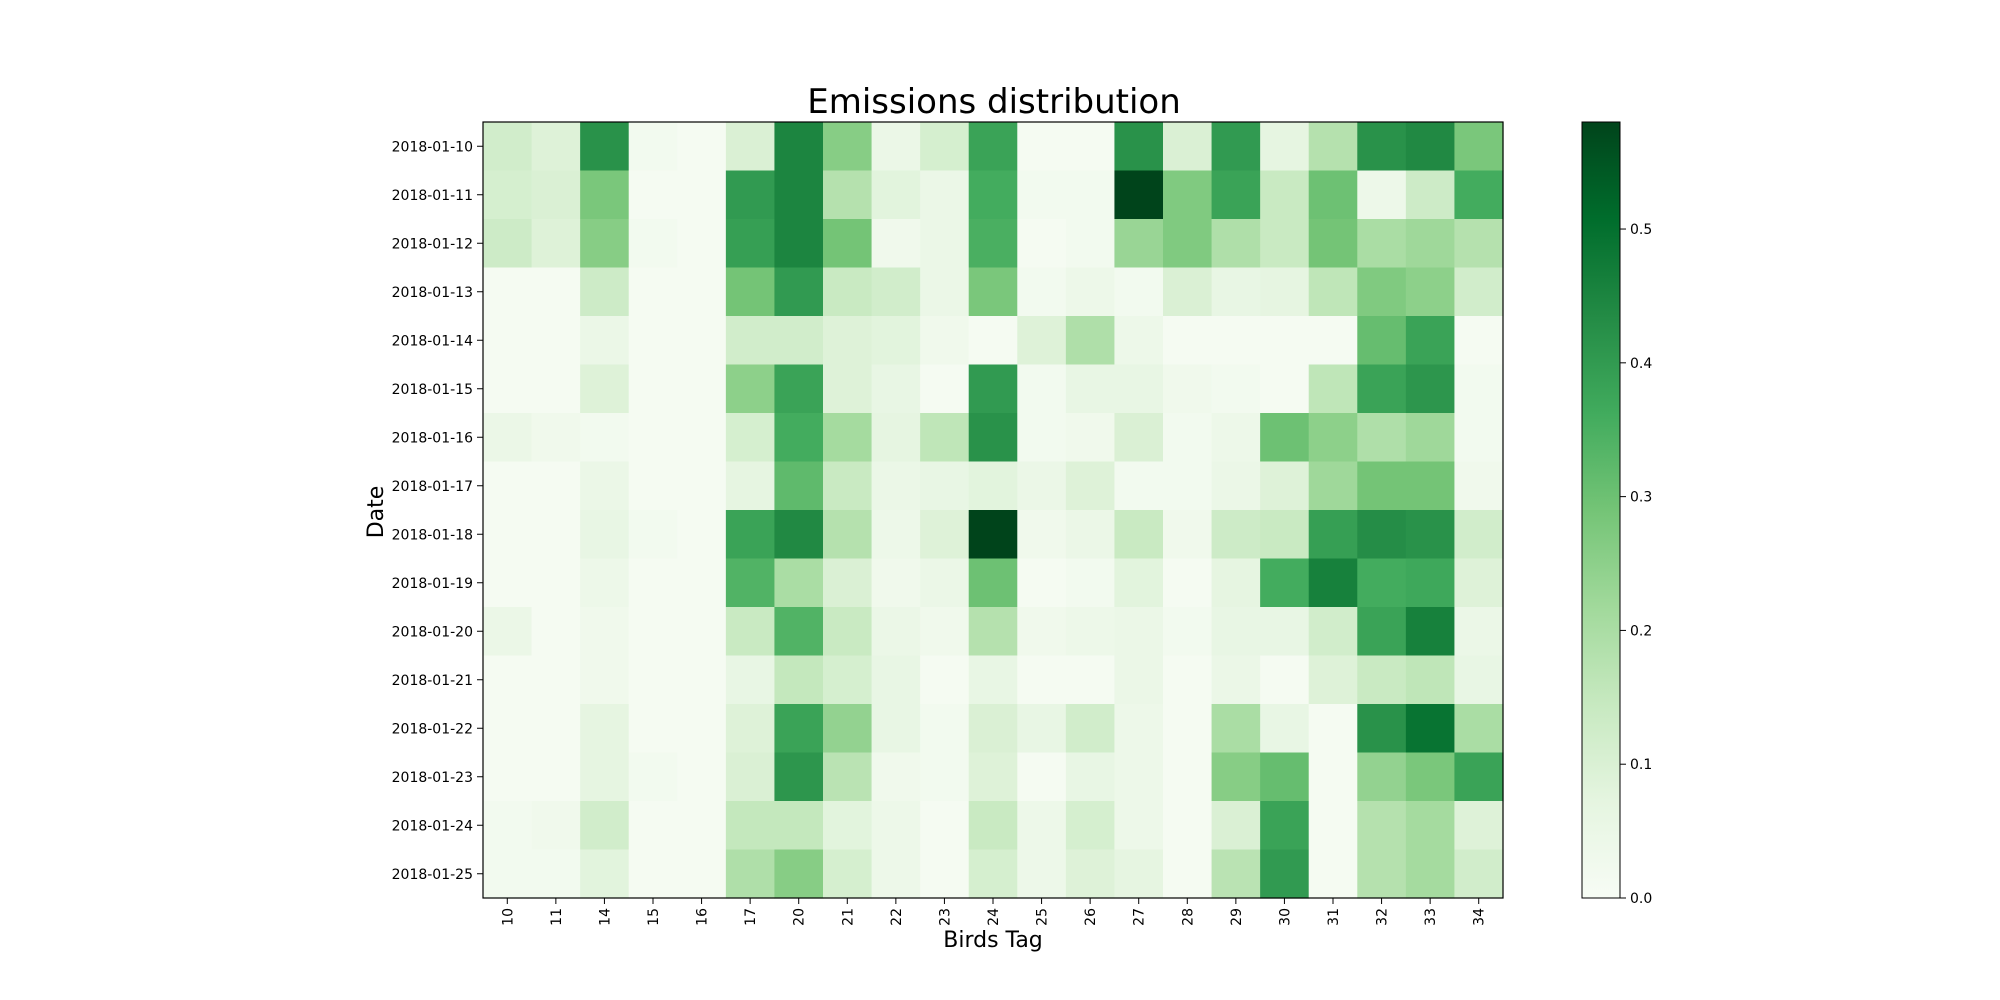  I want to click on colorbar-tick-label: 0.0, so click(1641, 899).